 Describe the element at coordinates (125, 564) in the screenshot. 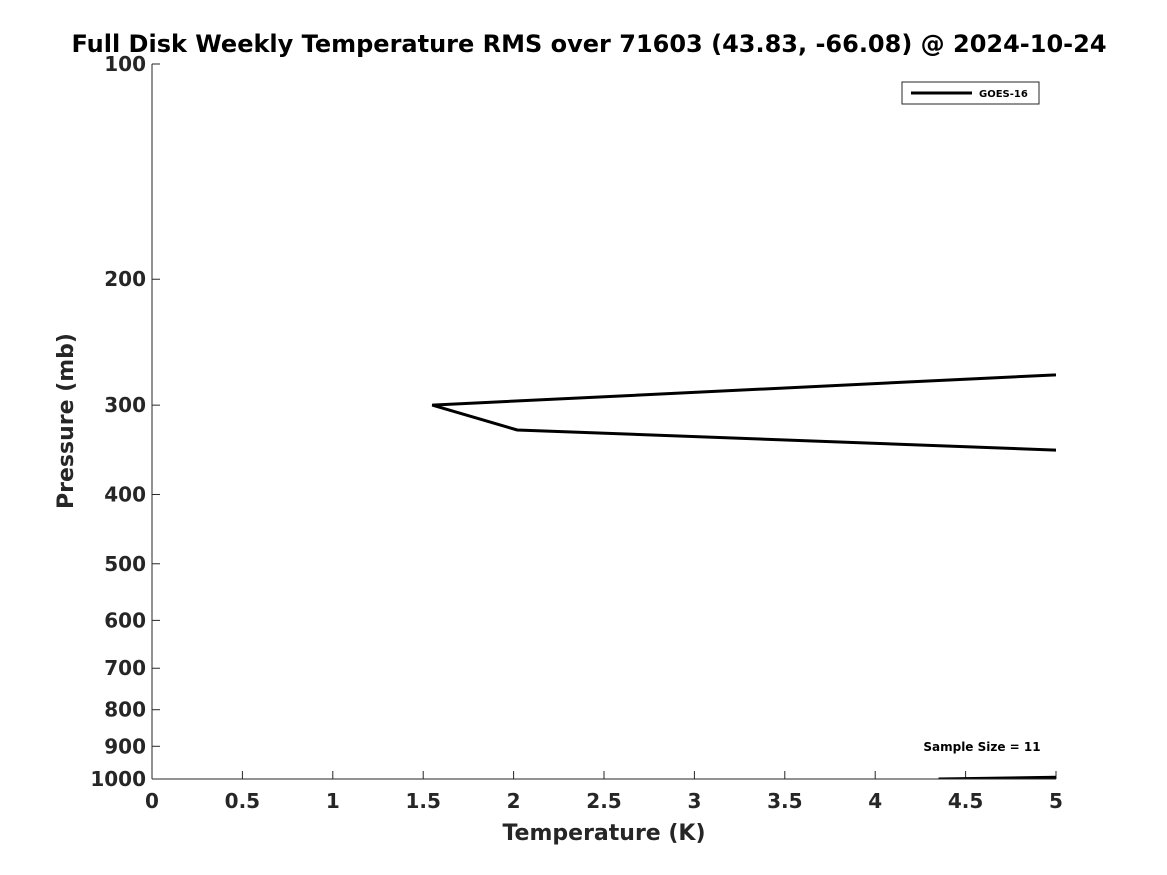

I see `y-tick-label: 500` at that location.